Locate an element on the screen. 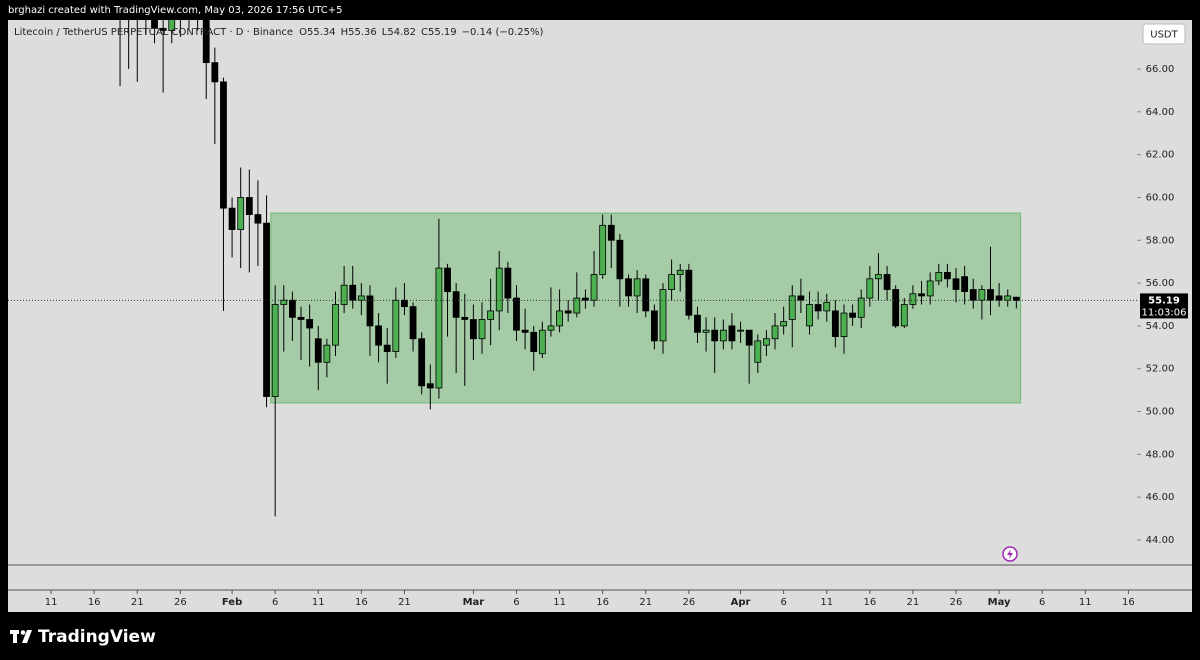 The width and height of the screenshot is (1200, 660). ohlc-value: 55.36 is located at coordinates (362, 32).